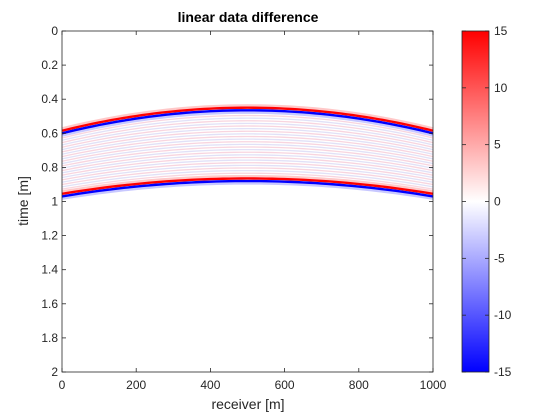  What do you see at coordinates (248, 17) in the screenshot?
I see `chart-title: linear data difference` at bounding box center [248, 17].